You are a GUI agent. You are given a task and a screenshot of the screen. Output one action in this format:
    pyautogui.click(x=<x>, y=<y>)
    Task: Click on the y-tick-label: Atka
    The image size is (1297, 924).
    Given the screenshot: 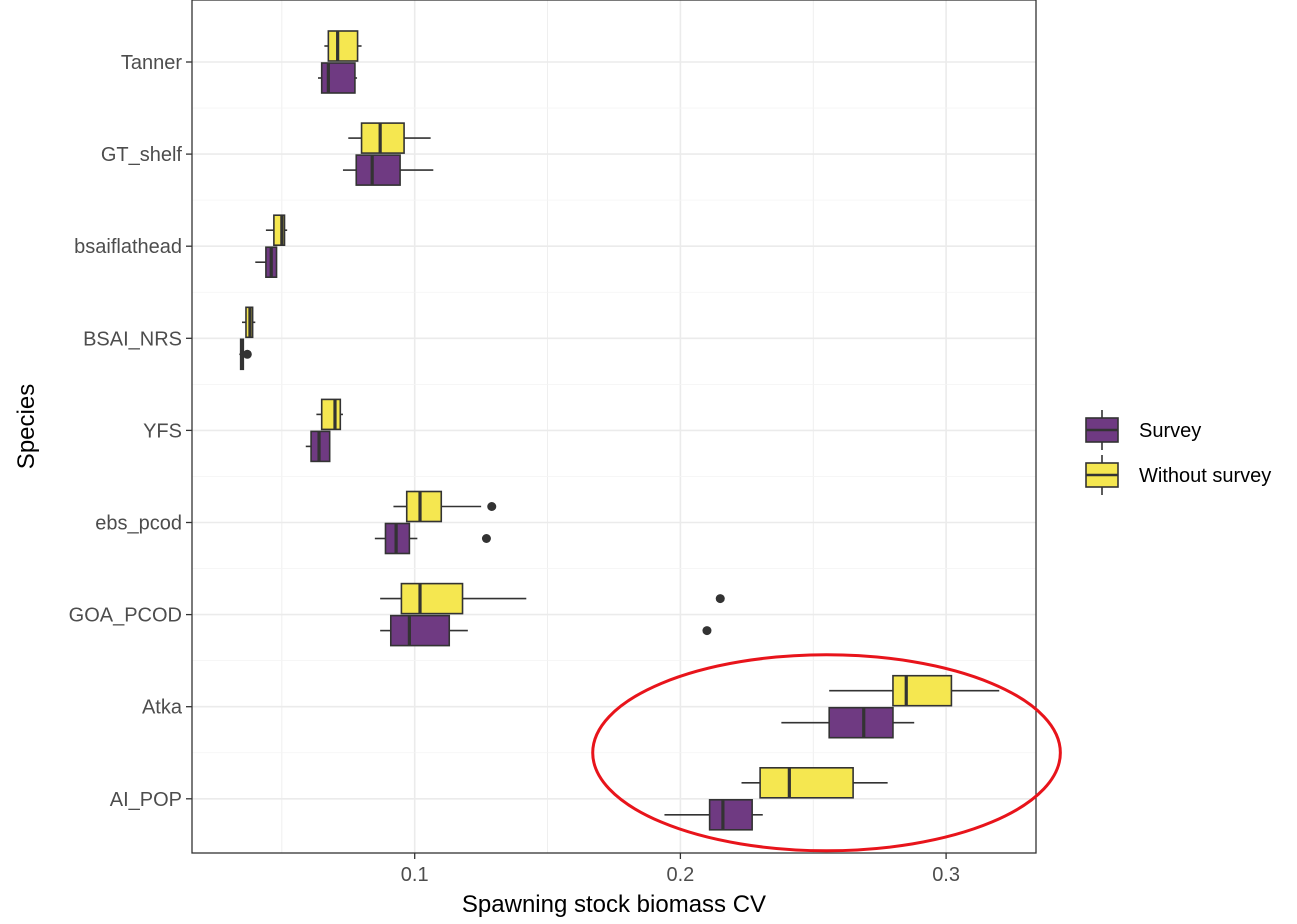 What is the action you would take?
    pyautogui.click(x=162, y=708)
    